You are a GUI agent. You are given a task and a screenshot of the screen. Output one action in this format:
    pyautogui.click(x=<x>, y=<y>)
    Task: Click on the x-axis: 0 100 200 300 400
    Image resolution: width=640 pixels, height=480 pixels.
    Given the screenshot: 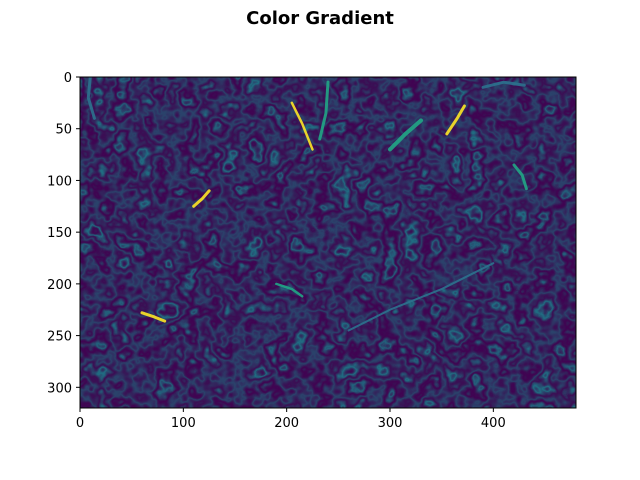 What is the action you would take?
    pyautogui.click(x=291, y=419)
    